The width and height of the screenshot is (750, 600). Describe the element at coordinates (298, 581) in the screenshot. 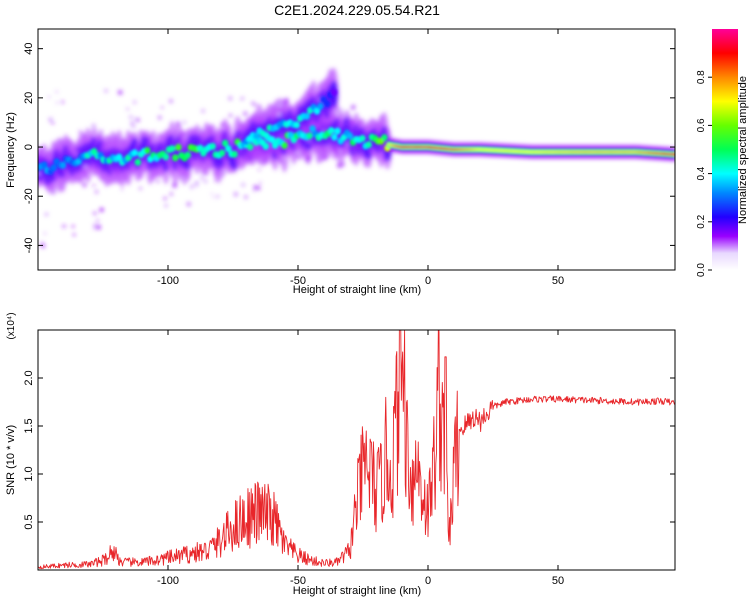

I see `x-tick-label: -50` at that location.